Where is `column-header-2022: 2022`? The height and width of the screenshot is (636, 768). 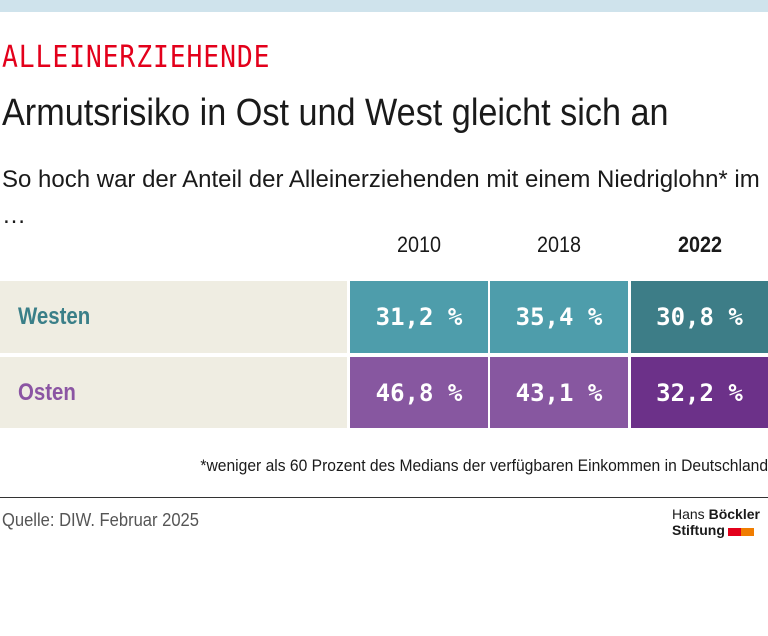
column-header-2022: 2022 is located at coordinates (700, 244).